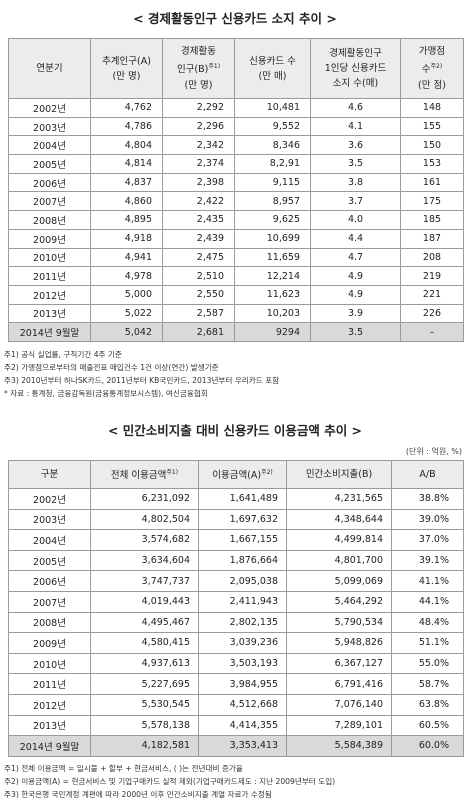  I want to click on table-cell: 8,2,91, so click(272, 164).